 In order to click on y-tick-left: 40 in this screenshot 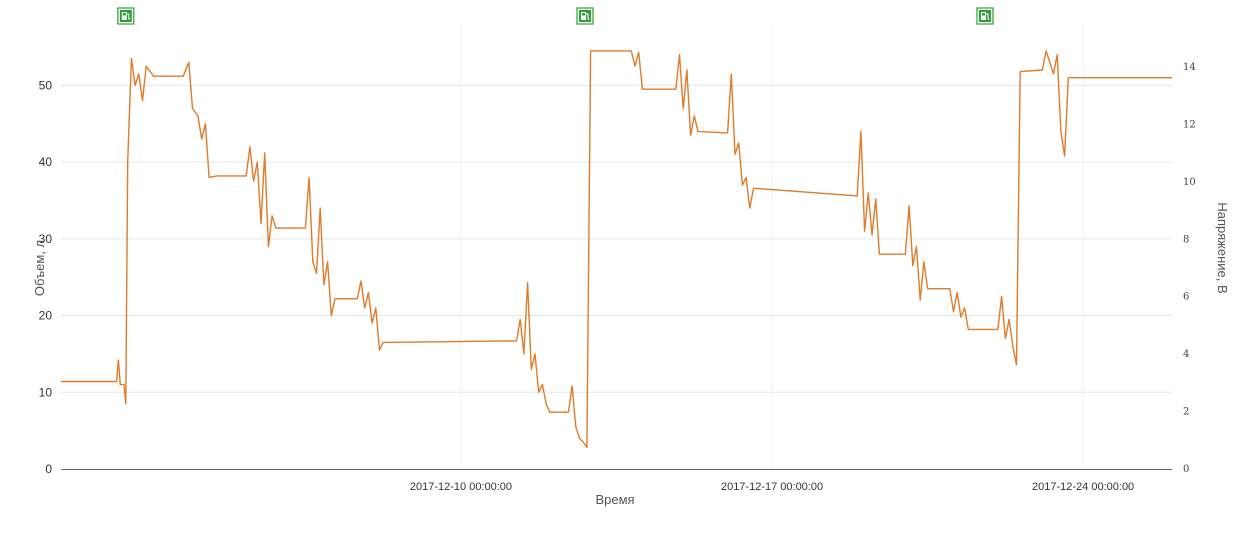, I will do `click(46, 162)`.